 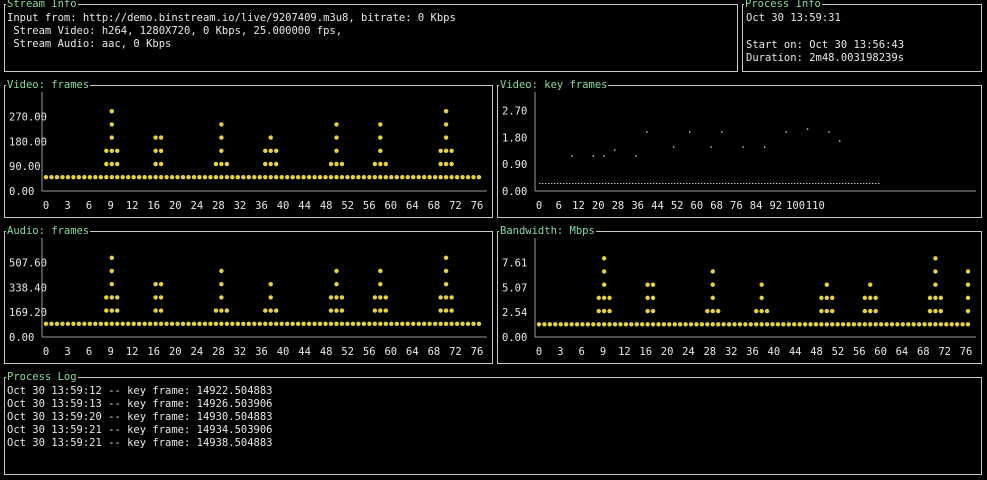 What do you see at coordinates (28, 118) in the screenshot?
I see `y-tick-label: 270.00` at bounding box center [28, 118].